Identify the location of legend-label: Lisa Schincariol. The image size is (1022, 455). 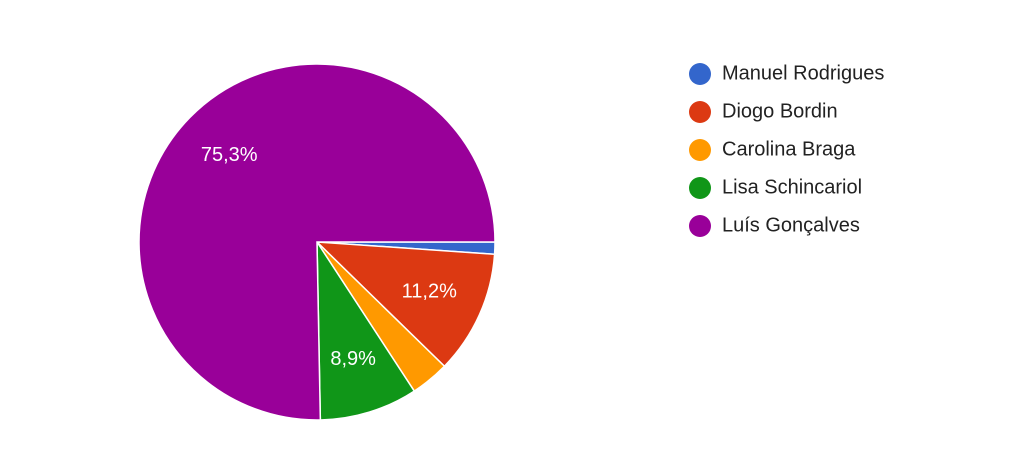
(792, 187).